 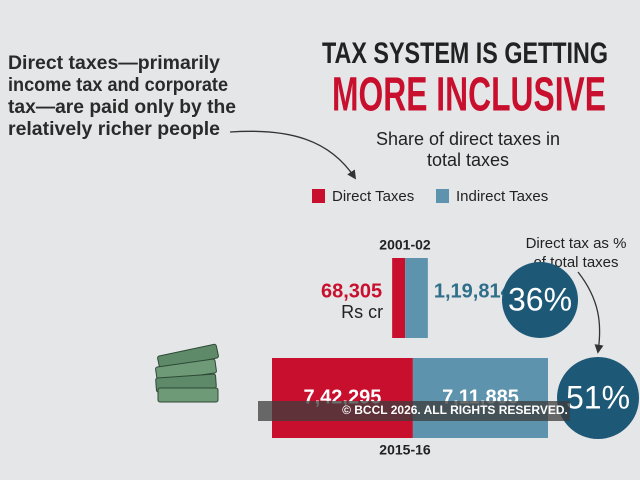 I want to click on value-label: 68,305, so click(x=351, y=291).